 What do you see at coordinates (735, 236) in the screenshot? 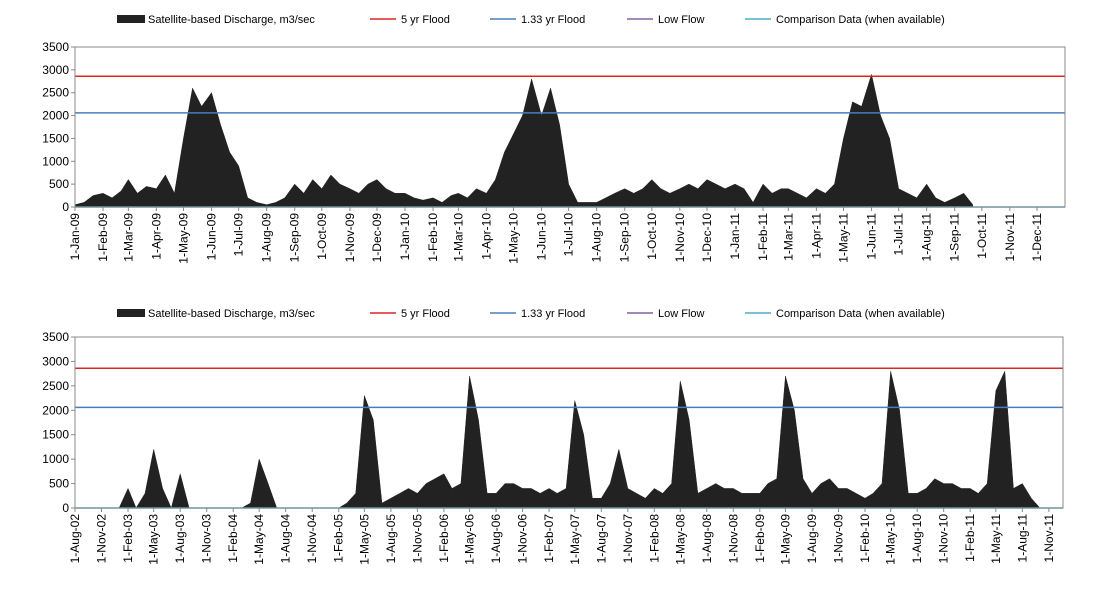
I see `x-tick-label: 1-Jan-11` at bounding box center [735, 236].